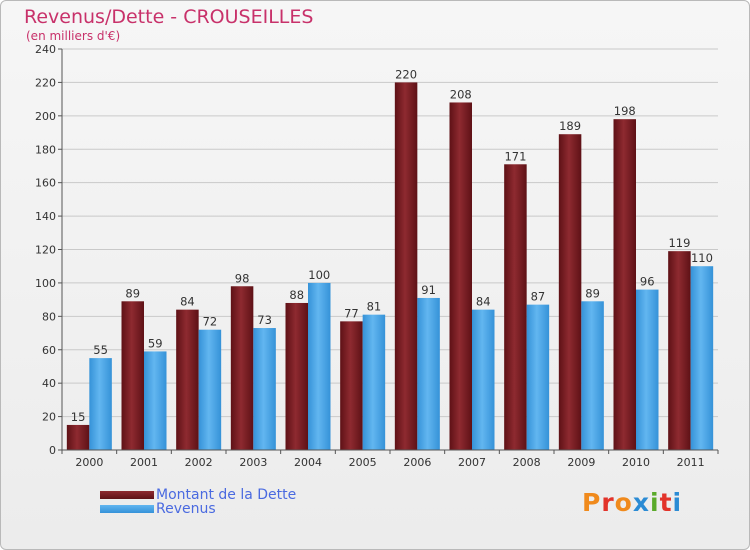 The height and width of the screenshot is (550, 750). Describe the element at coordinates (155, 343) in the screenshot. I see `value-label: 59` at that location.